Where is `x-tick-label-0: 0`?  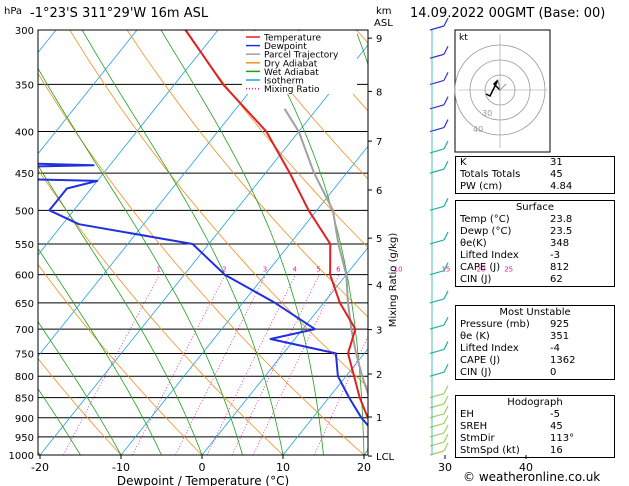
x-tick-label-0: 0 is located at coordinates (202, 467).